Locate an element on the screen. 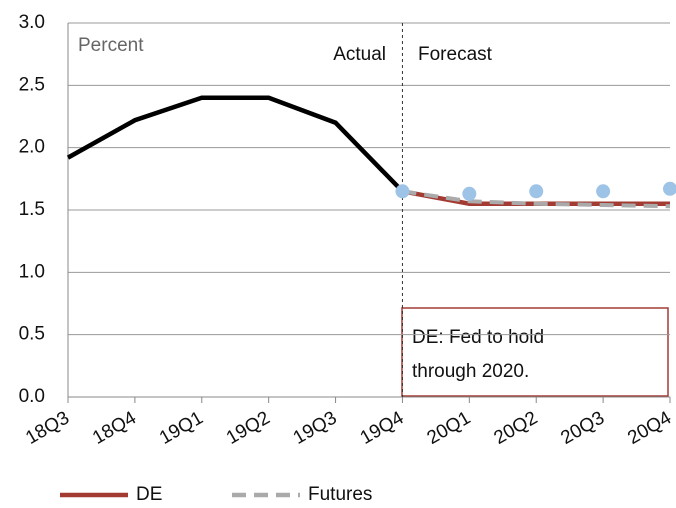 The image size is (676, 508). x-tick-label: 20Q3 is located at coordinates (582, 427).